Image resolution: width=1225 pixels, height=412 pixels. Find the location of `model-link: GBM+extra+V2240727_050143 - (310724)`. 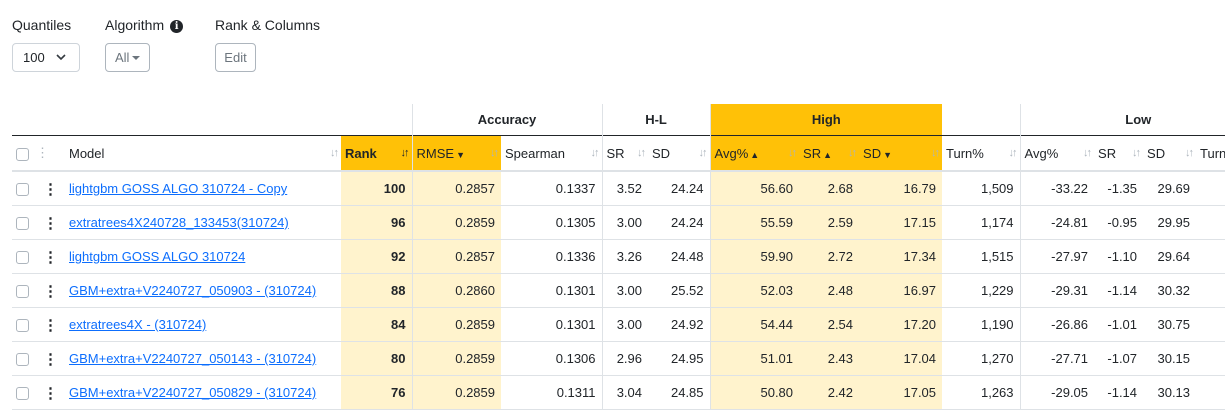

model-link: GBM+extra+V2240727_050143 - (310724) is located at coordinates (193, 358).